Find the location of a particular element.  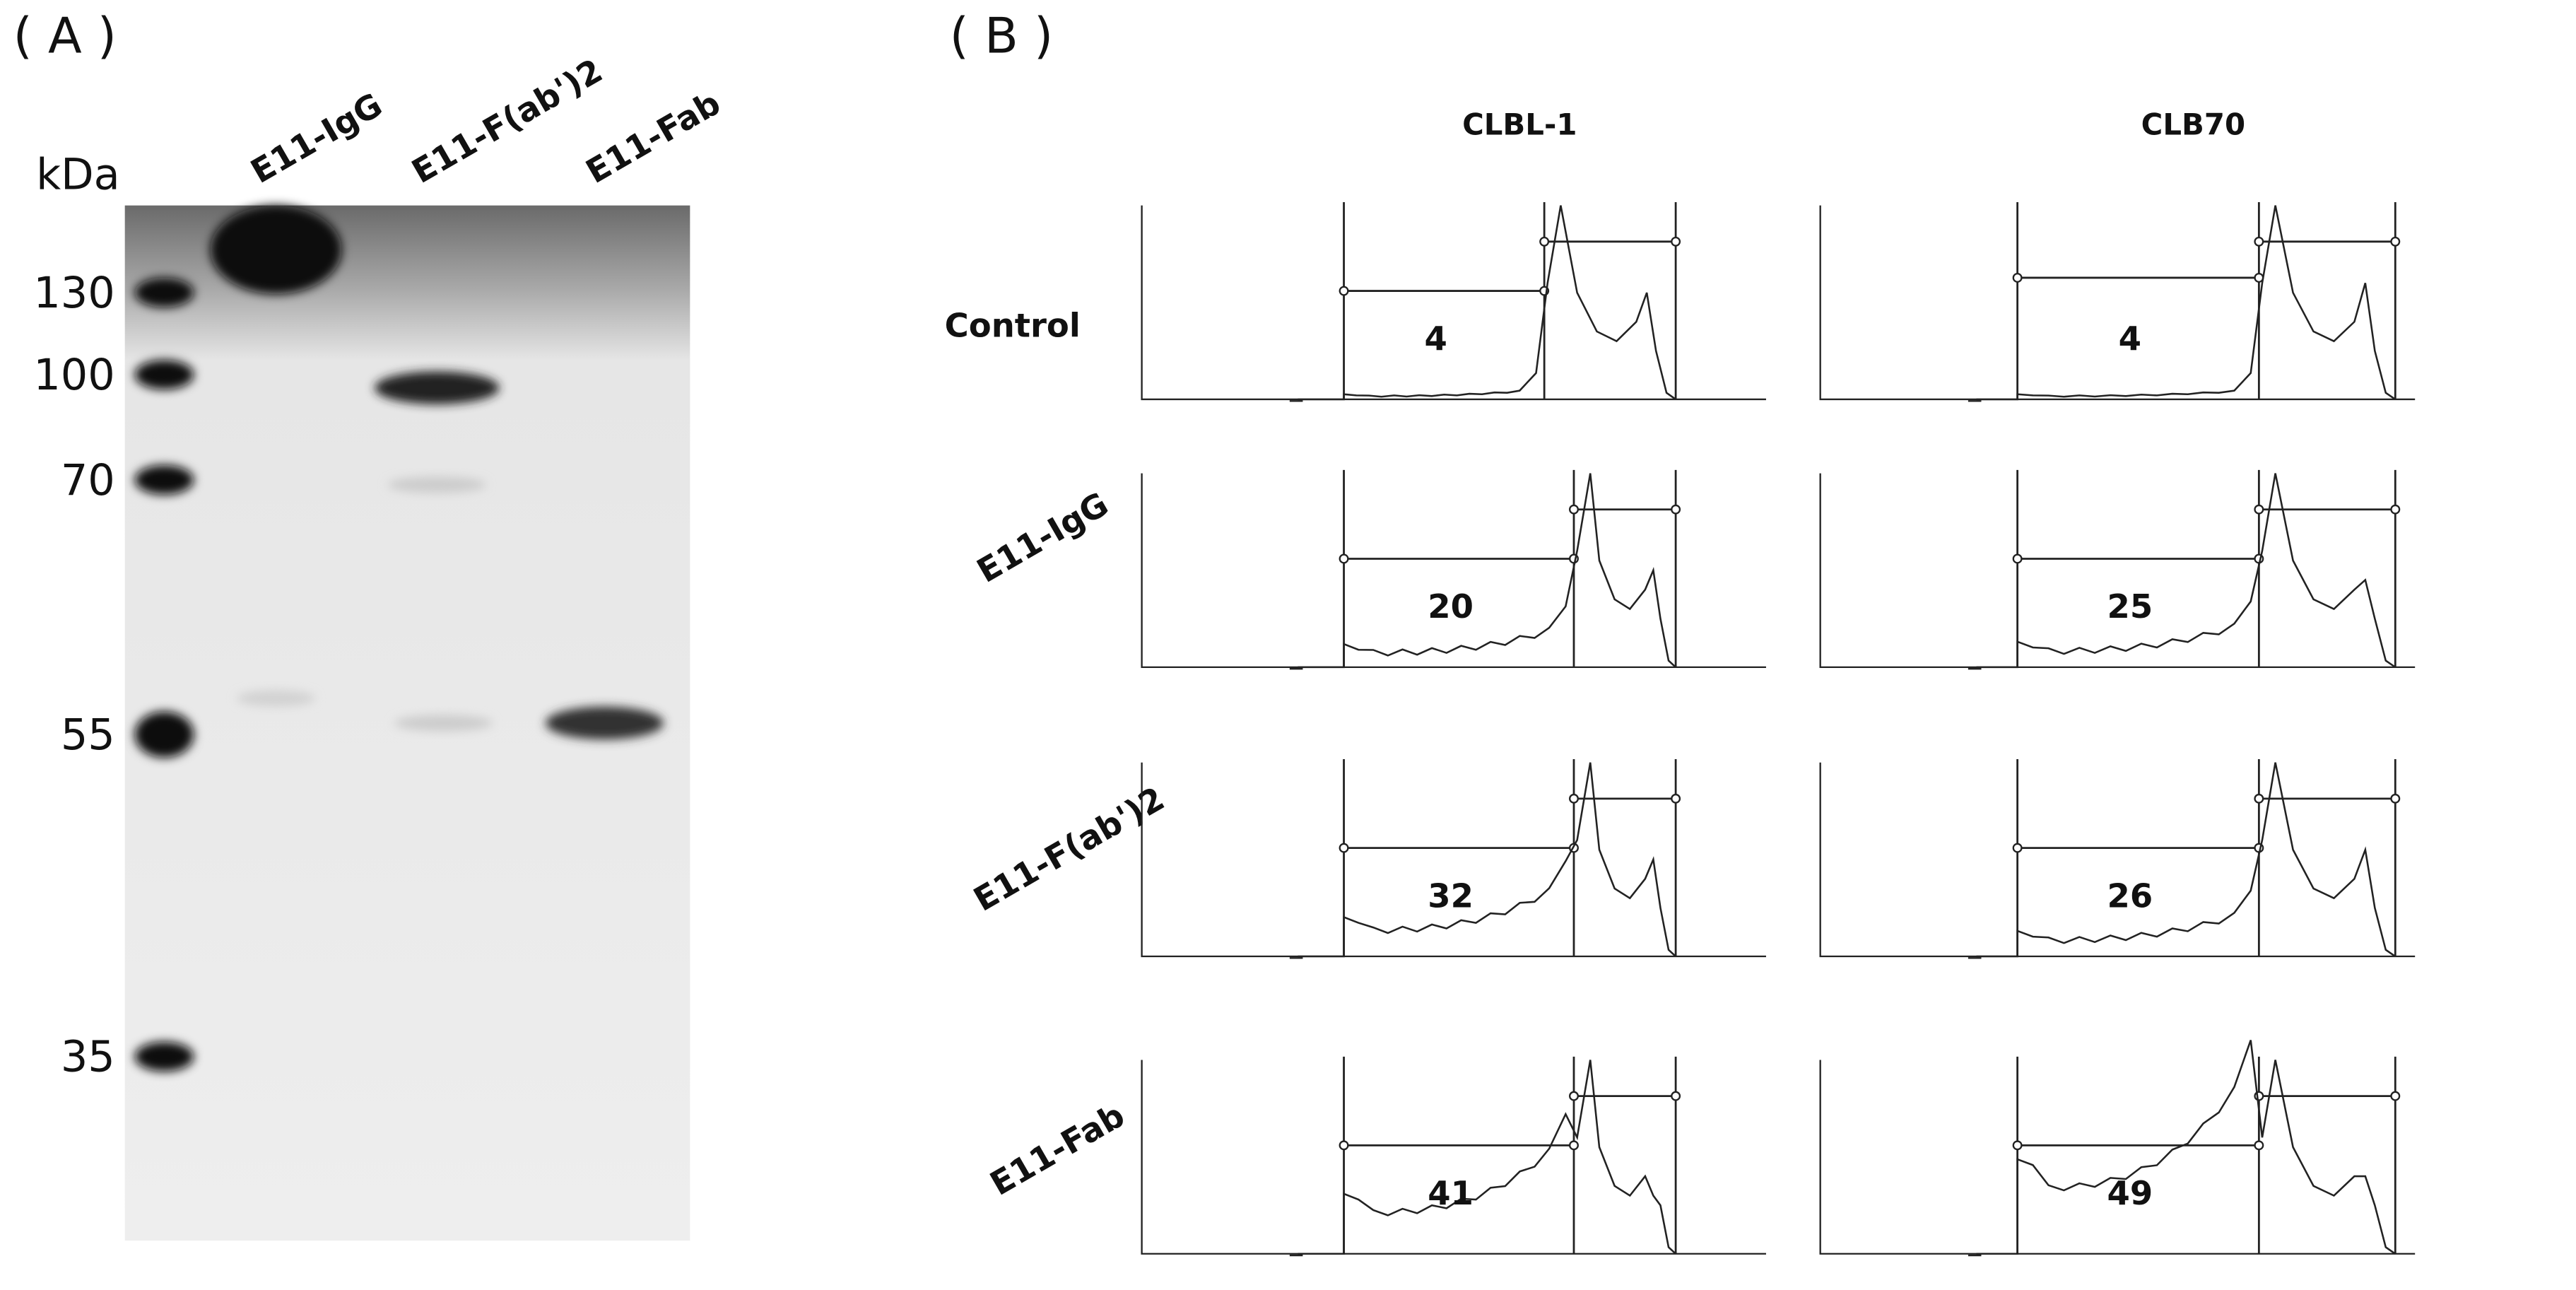

row-label: E11-IgG is located at coordinates (1042, 537).